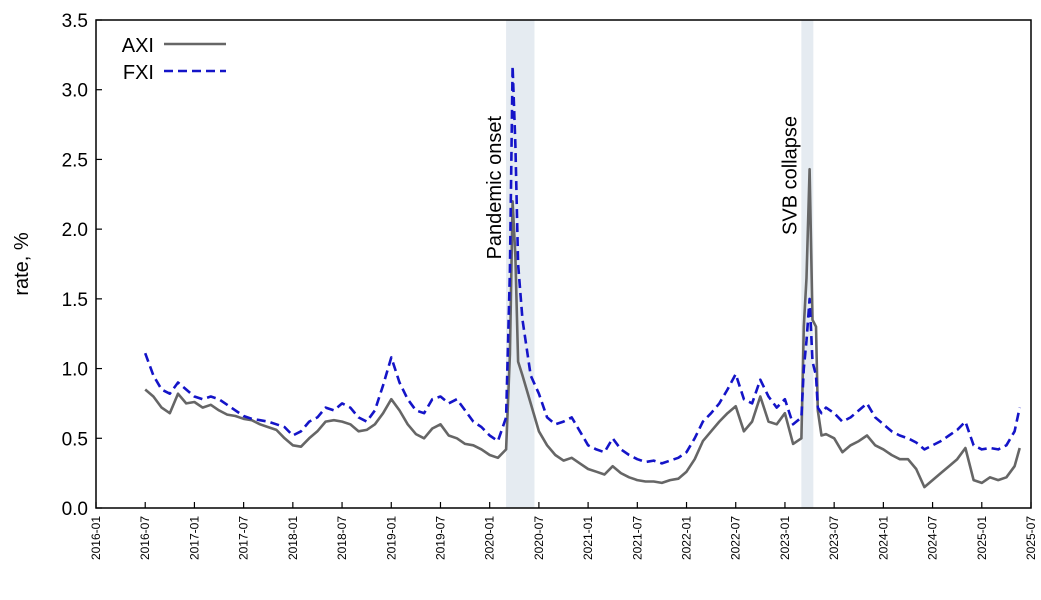  Describe the element at coordinates (1031, 538) in the screenshot. I see `x-tick-label: 2025-07` at that location.